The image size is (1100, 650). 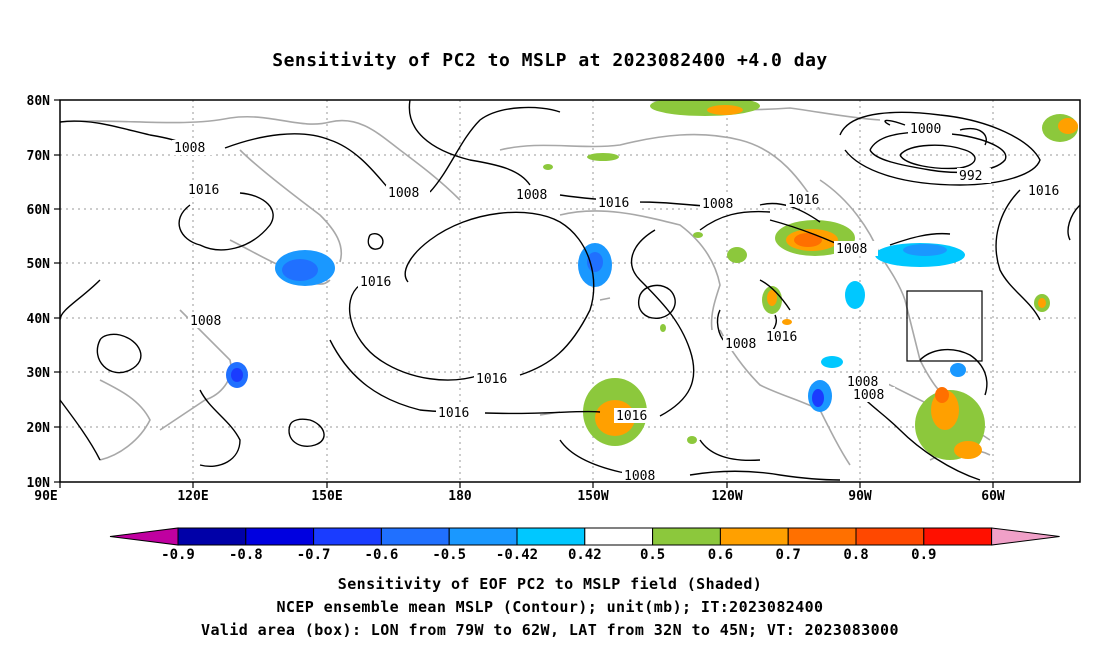 What do you see at coordinates (652, 555) in the screenshot?
I see `colorbar-label: 0.5` at bounding box center [652, 555].